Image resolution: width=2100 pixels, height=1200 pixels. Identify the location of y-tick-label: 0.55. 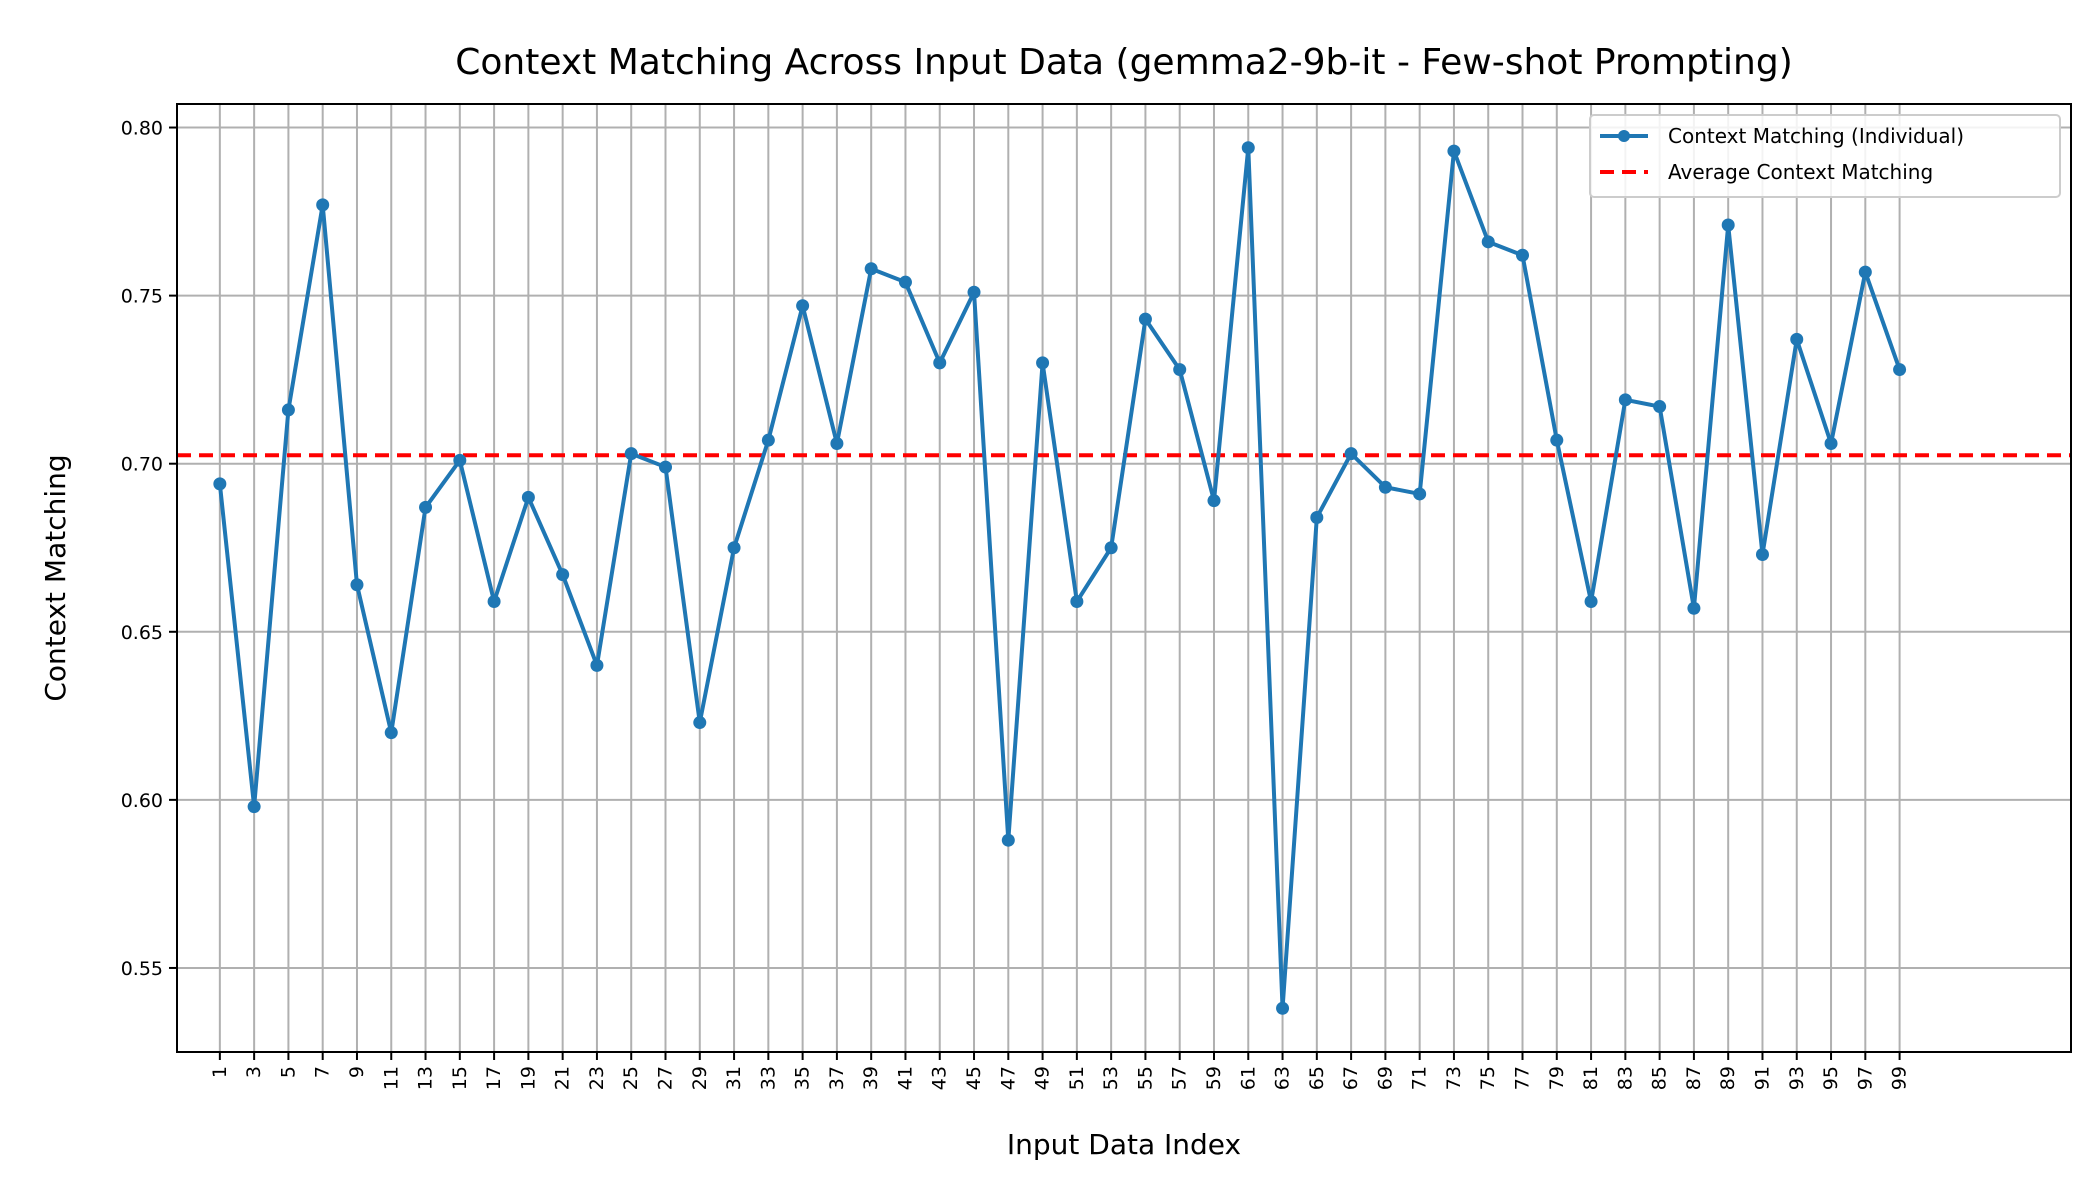
(142, 969).